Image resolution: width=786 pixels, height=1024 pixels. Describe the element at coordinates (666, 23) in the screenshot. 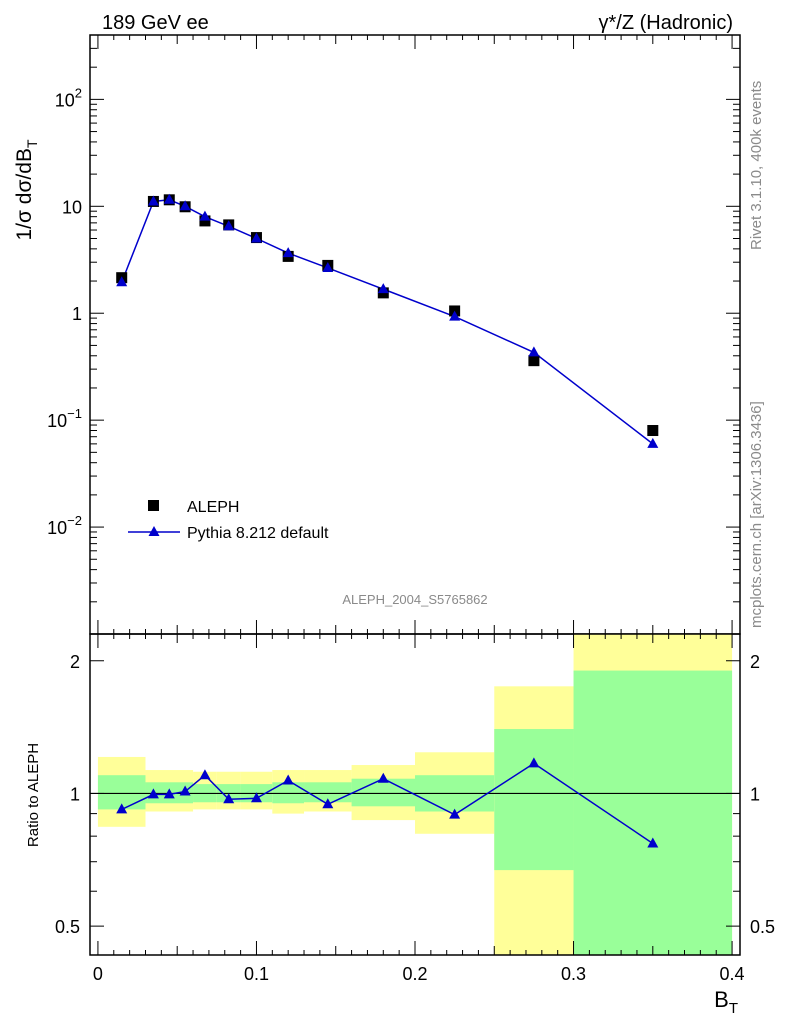

I see `header-right-title: γ*/Z (Hadronic)` at that location.